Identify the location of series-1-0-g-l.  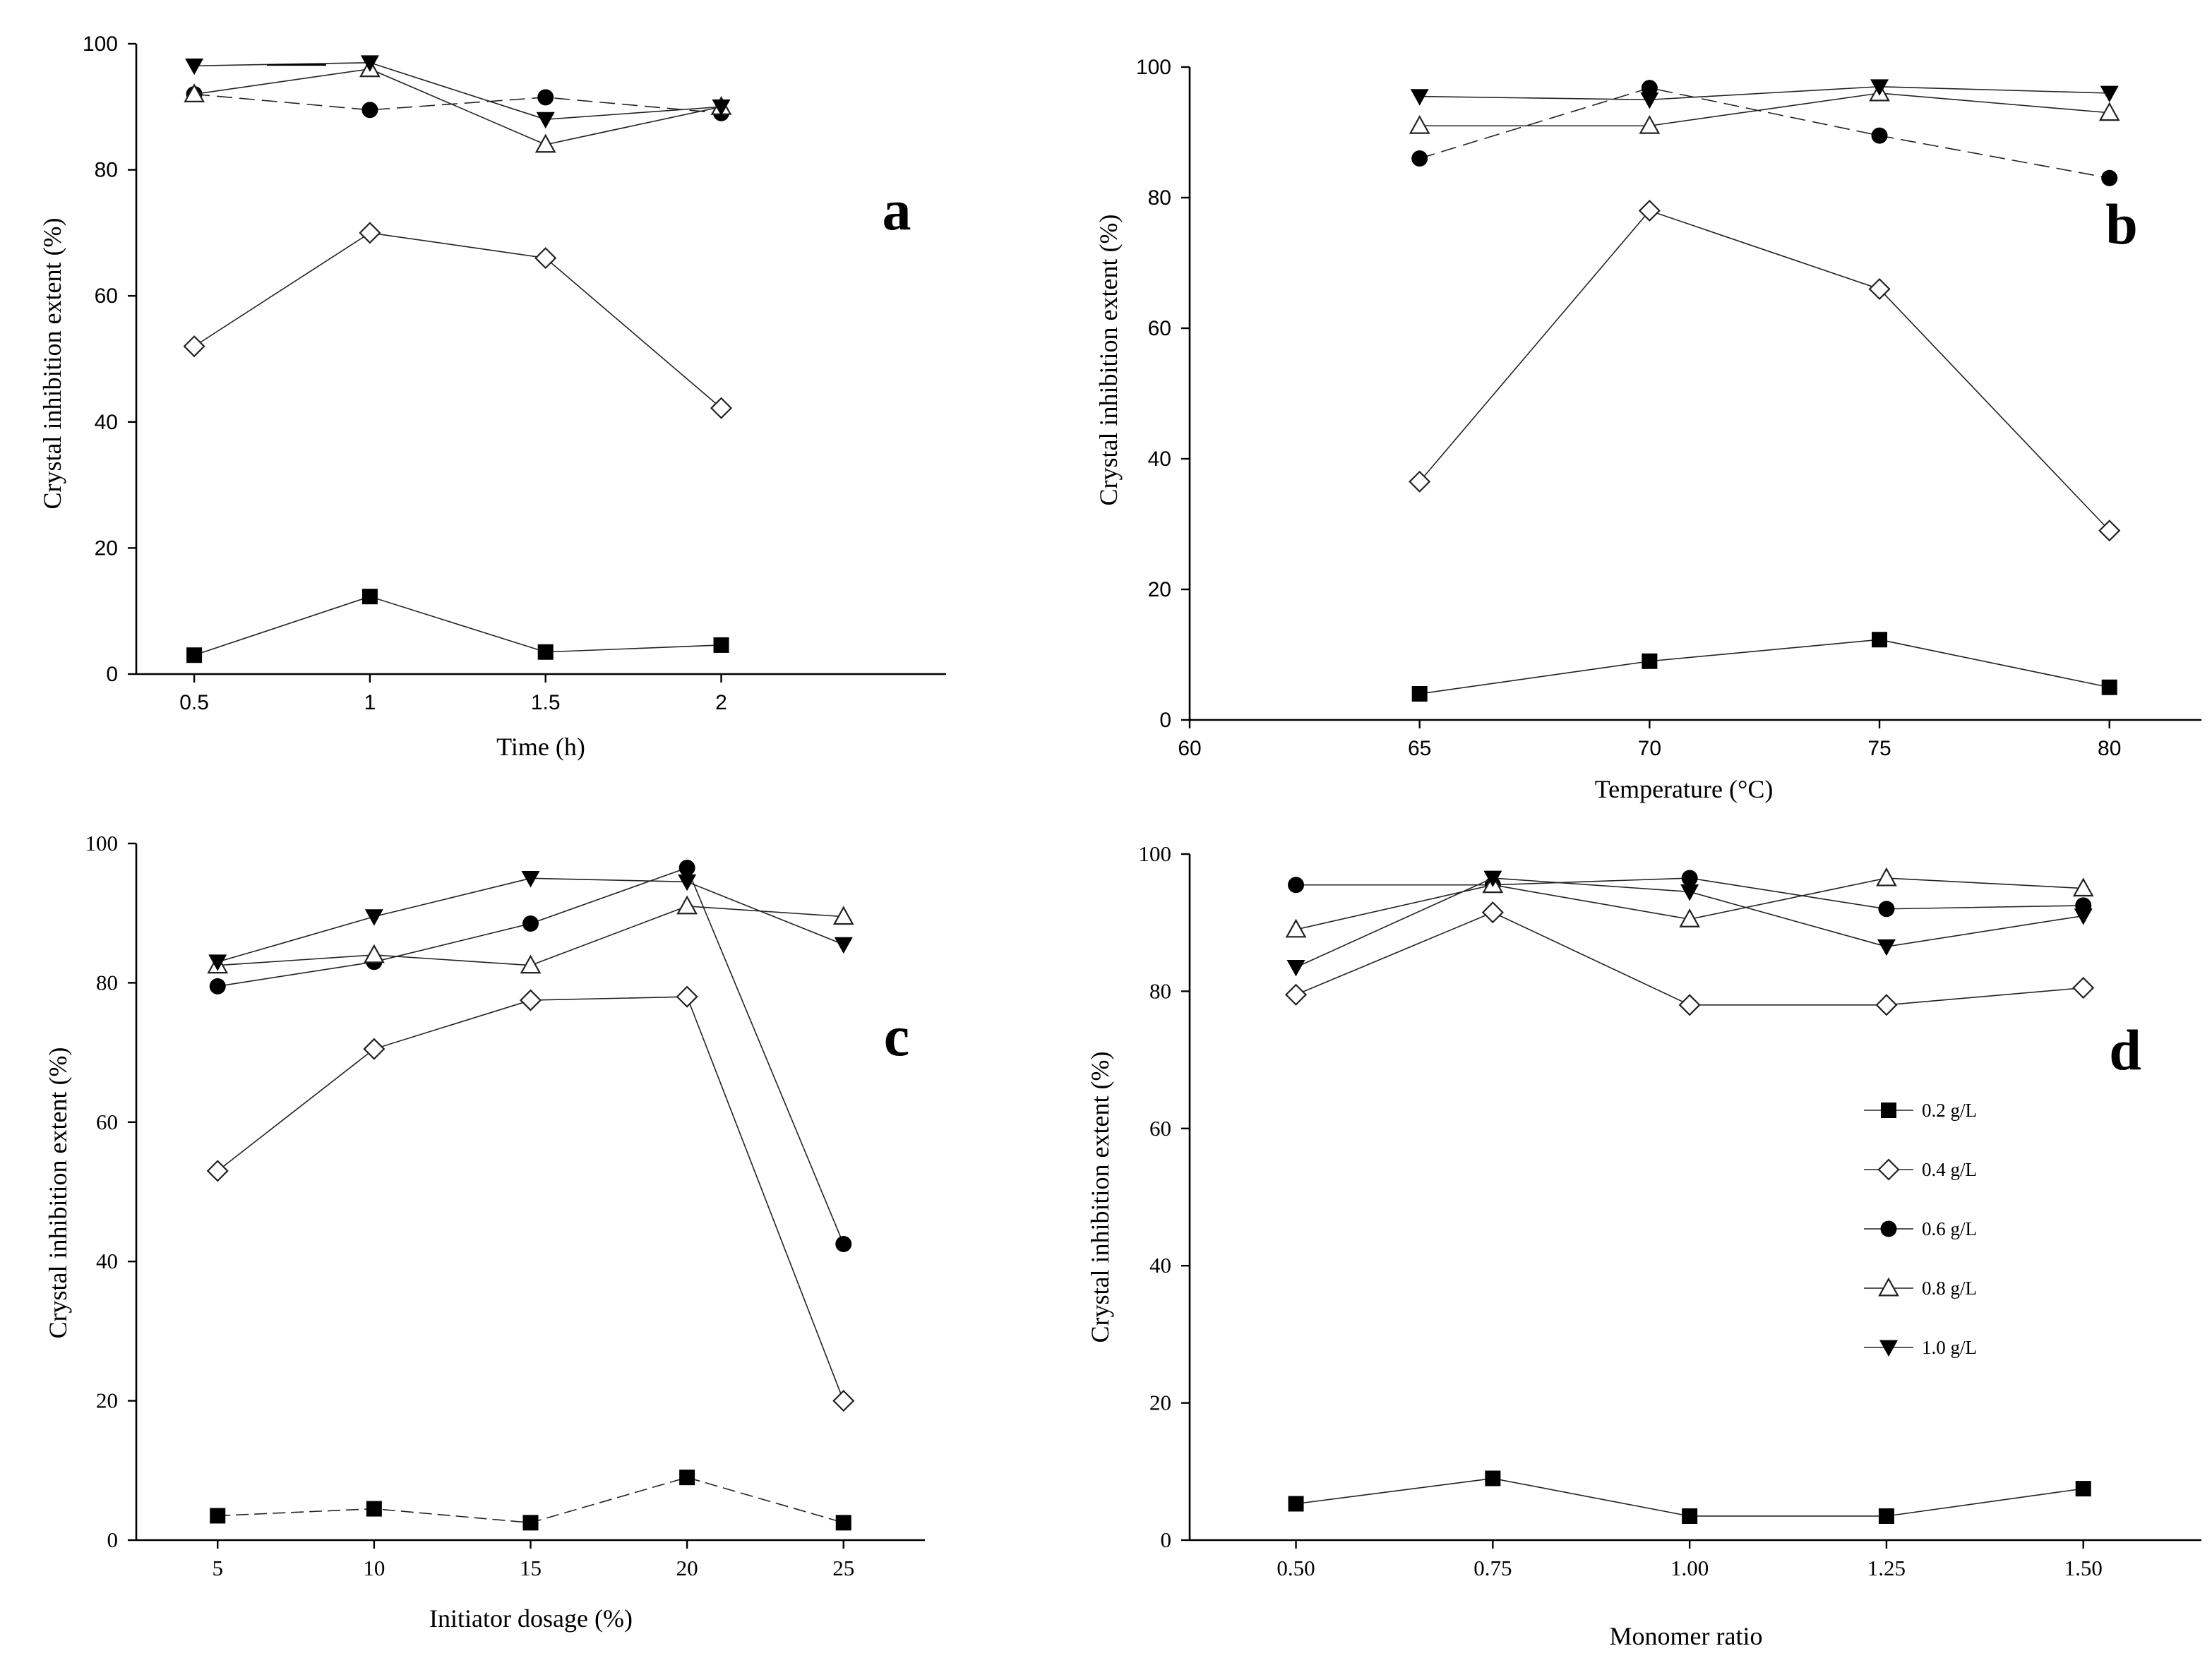
(1689, 923).